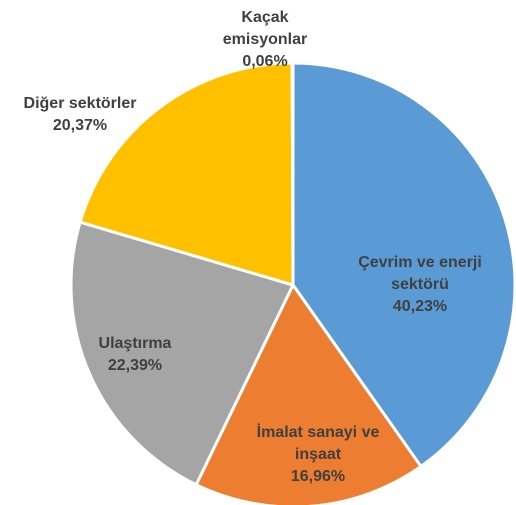  What do you see at coordinates (80, 125) in the screenshot?
I see `label-value: 20,37%` at bounding box center [80, 125].